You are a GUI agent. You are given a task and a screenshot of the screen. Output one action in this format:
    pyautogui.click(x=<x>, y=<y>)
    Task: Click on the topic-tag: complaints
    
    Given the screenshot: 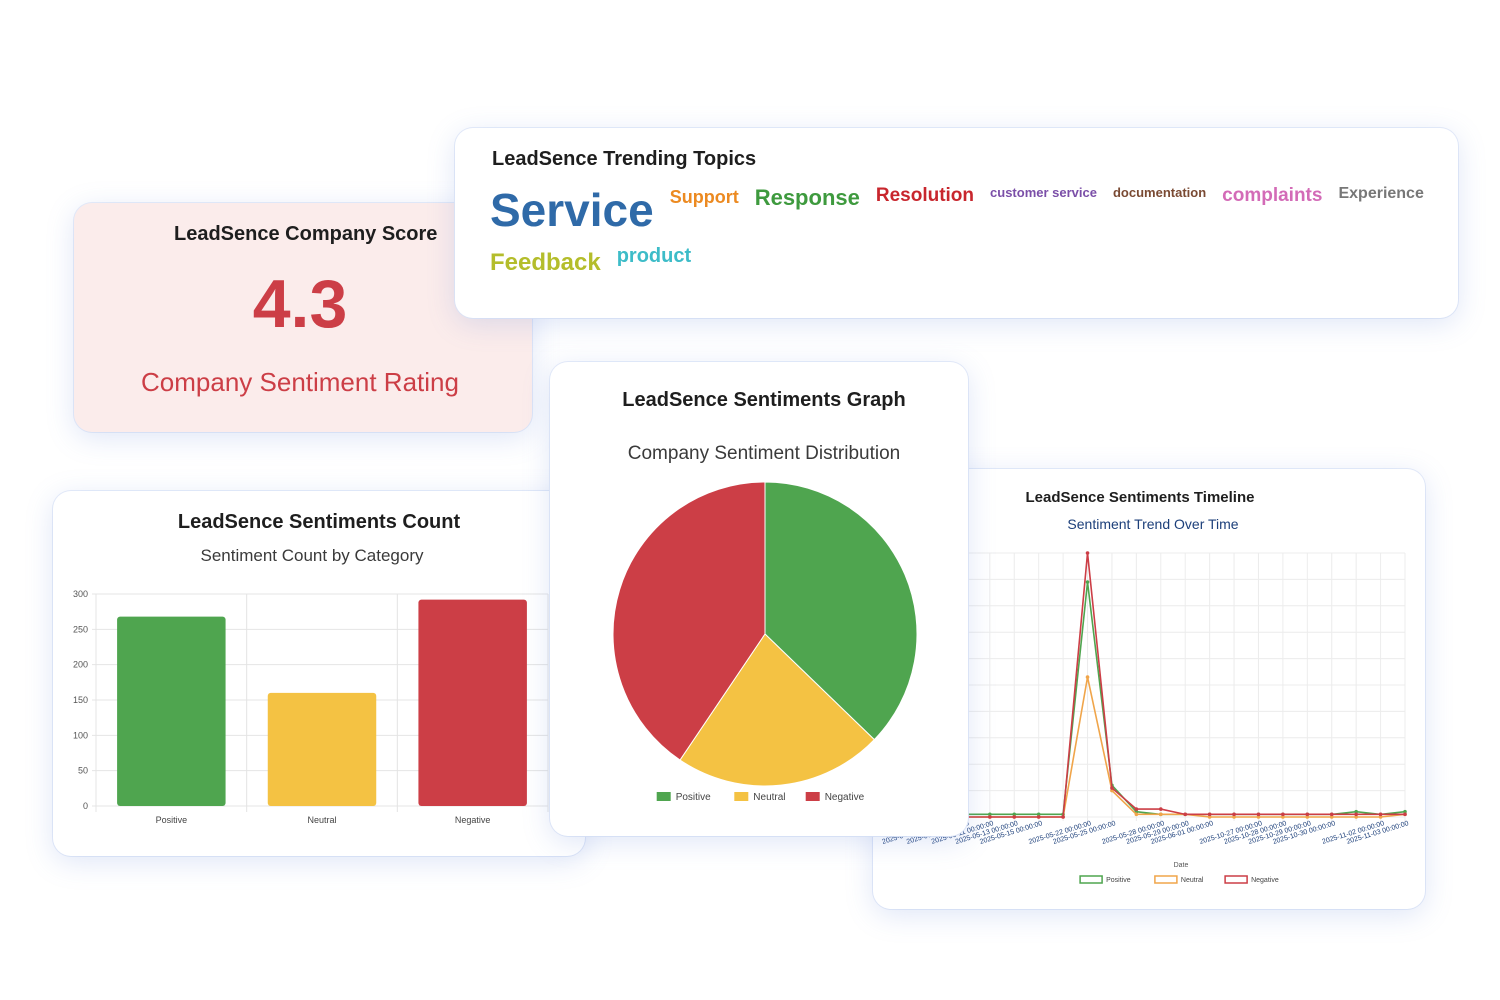 What is the action you would take?
    pyautogui.click(x=1272, y=195)
    